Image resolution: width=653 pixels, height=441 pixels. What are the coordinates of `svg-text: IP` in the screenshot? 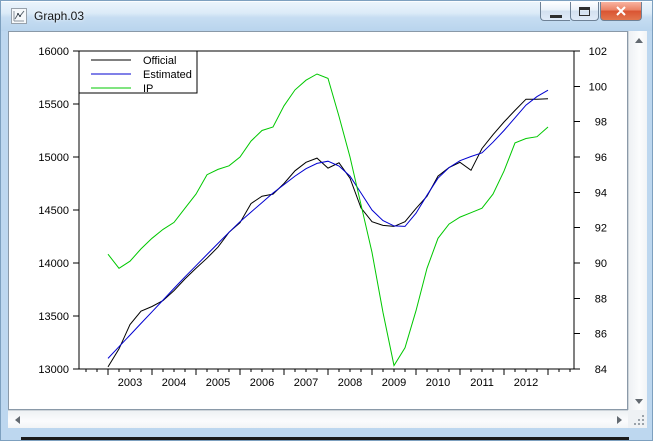 It's located at (148, 89).